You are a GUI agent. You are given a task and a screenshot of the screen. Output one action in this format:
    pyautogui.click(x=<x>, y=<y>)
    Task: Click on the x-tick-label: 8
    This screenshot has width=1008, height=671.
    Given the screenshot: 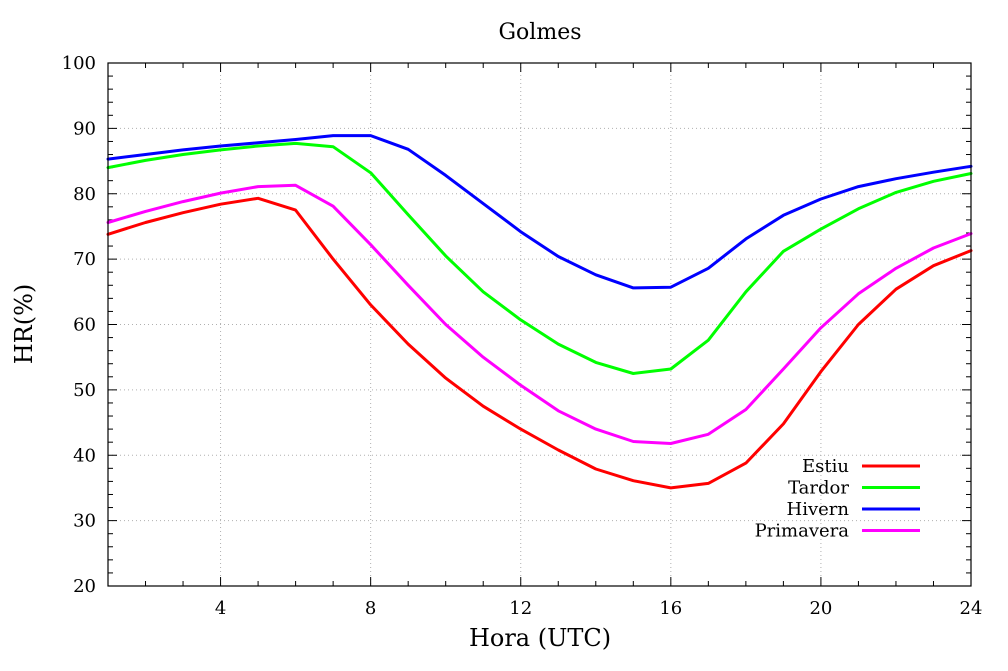 What is the action you would take?
    pyautogui.click(x=370, y=608)
    